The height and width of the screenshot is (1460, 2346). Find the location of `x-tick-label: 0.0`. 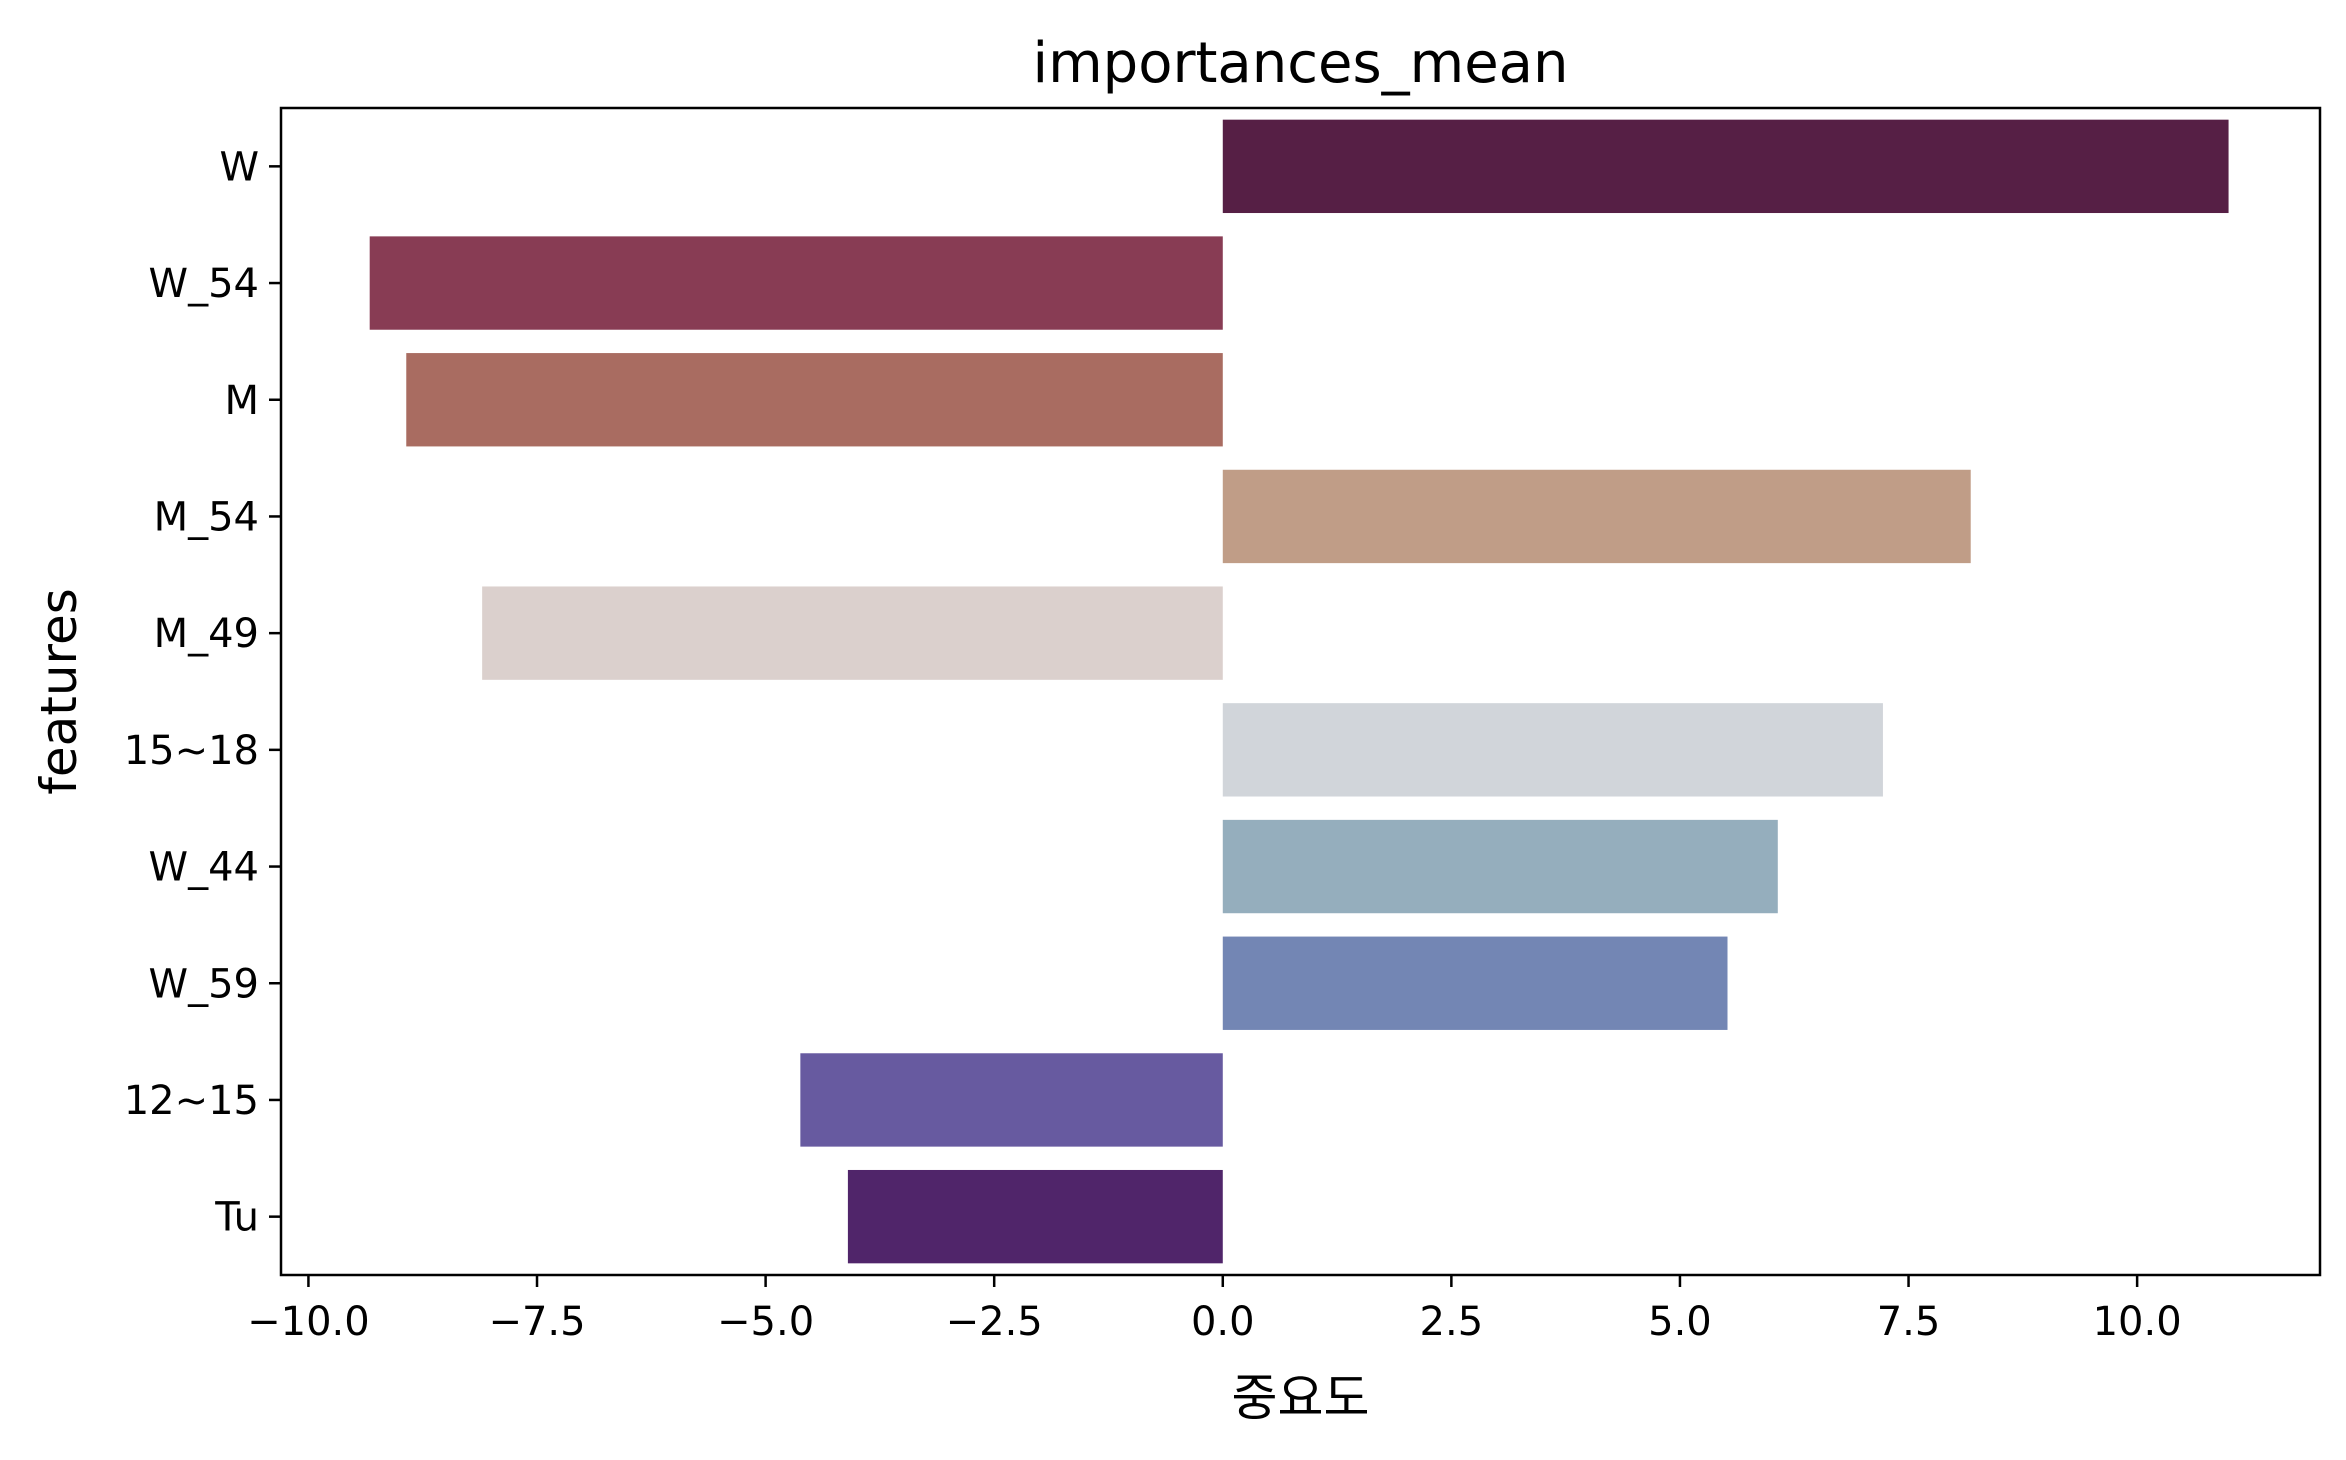

x-tick-label: 0.0 is located at coordinates (1223, 1322).